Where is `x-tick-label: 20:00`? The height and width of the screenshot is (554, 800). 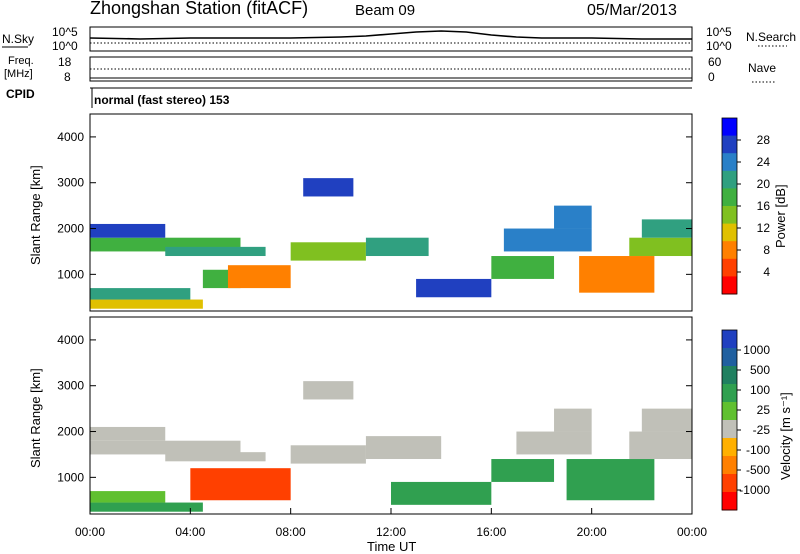
x-tick-label: 20:00 is located at coordinates (592, 532).